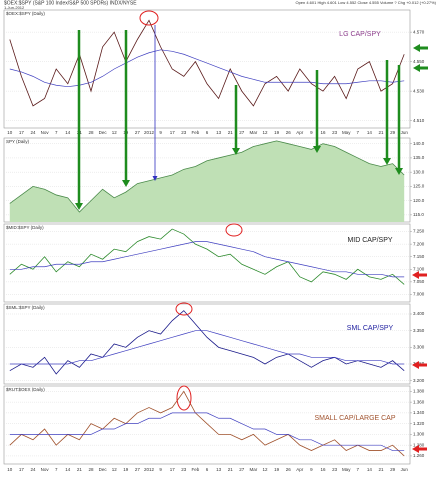  I want to click on x-tick-label: Jun, so click(405, 469).